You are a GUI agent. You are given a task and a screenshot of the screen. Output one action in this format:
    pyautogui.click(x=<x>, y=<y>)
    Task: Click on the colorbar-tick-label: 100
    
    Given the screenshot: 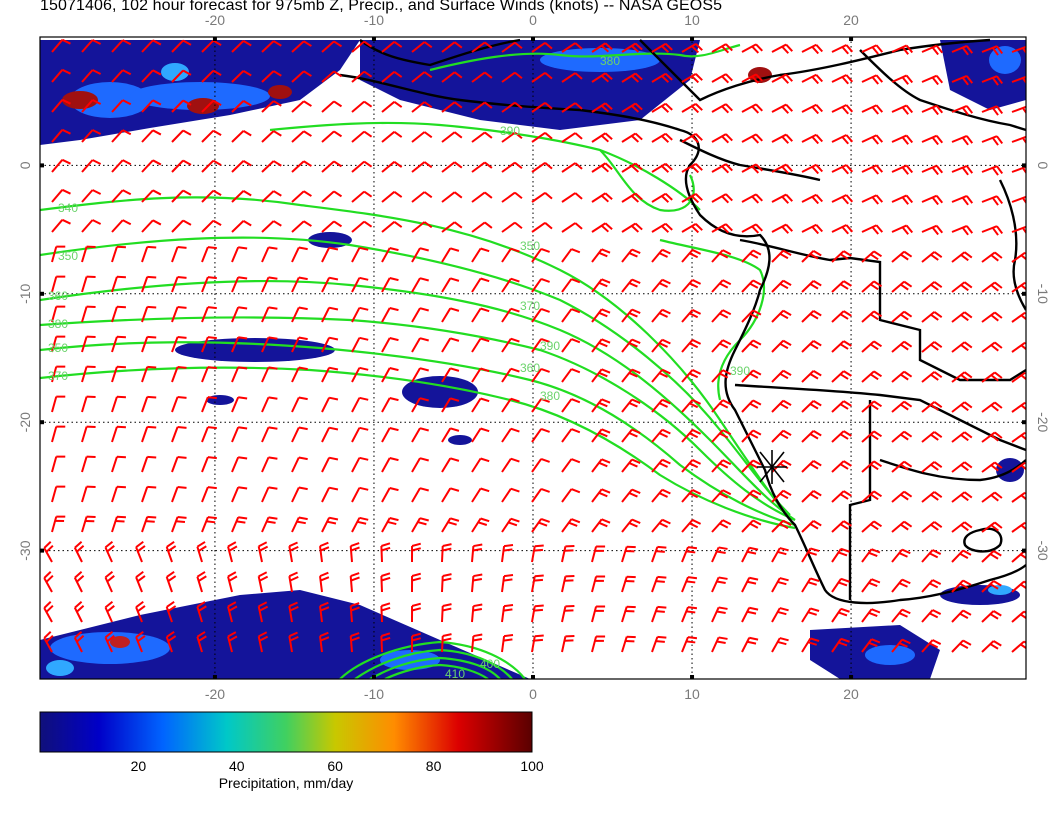 What is the action you would take?
    pyautogui.click(x=532, y=766)
    